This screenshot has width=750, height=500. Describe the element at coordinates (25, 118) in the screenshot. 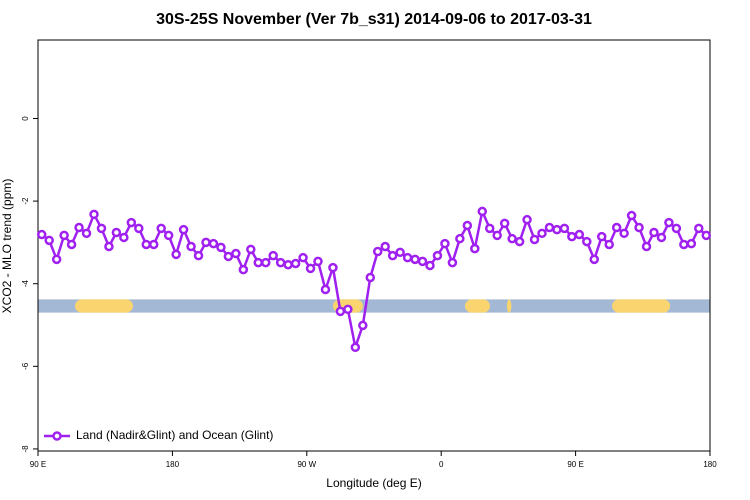

I see `y-tick-label: 0` at that location.